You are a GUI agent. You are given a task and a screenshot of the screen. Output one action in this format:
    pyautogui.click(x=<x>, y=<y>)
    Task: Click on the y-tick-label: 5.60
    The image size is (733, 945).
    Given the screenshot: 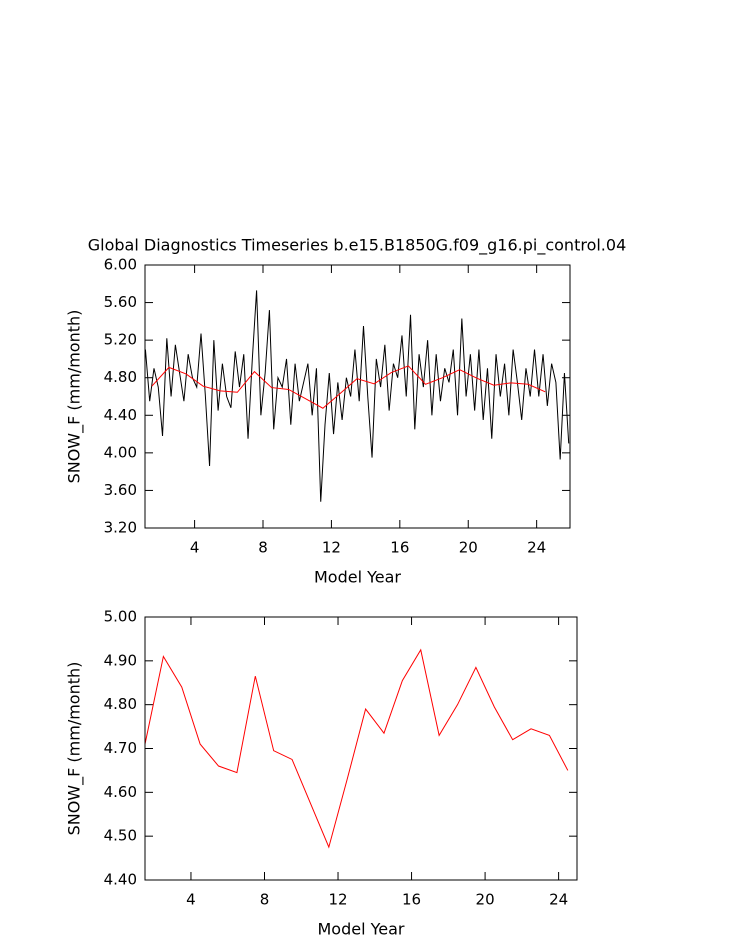 What is the action you would take?
    pyautogui.click(x=120, y=302)
    